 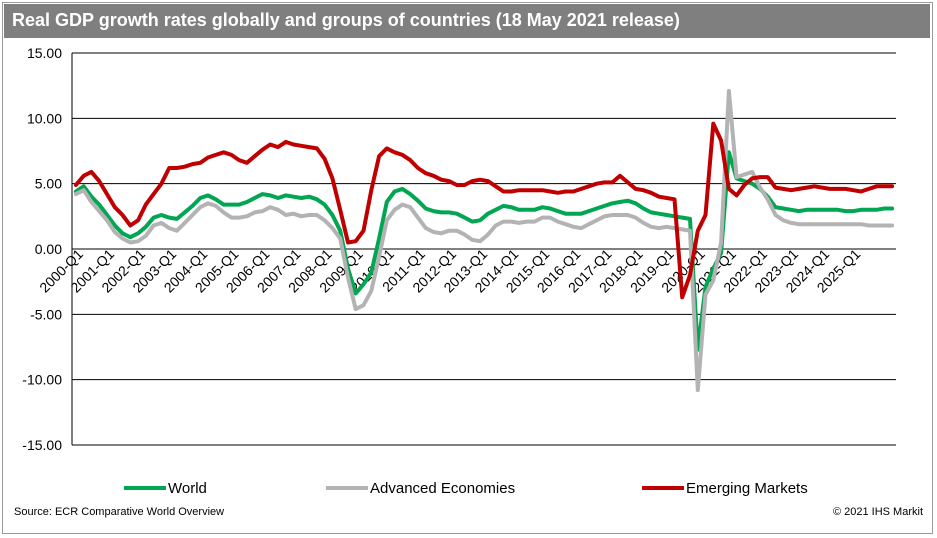 What do you see at coordinates (42, 380) in the screenshot?
I see `y-tick-label: -10.00` at bounding box center [42, 380].